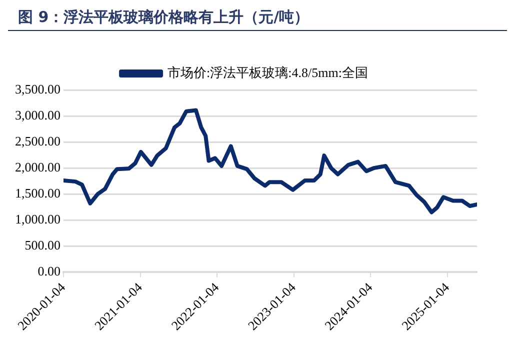  I want to click on chart-title: 图 9：浮法平板玻璃价格略有上升（元/吨）, so click(257, 19).